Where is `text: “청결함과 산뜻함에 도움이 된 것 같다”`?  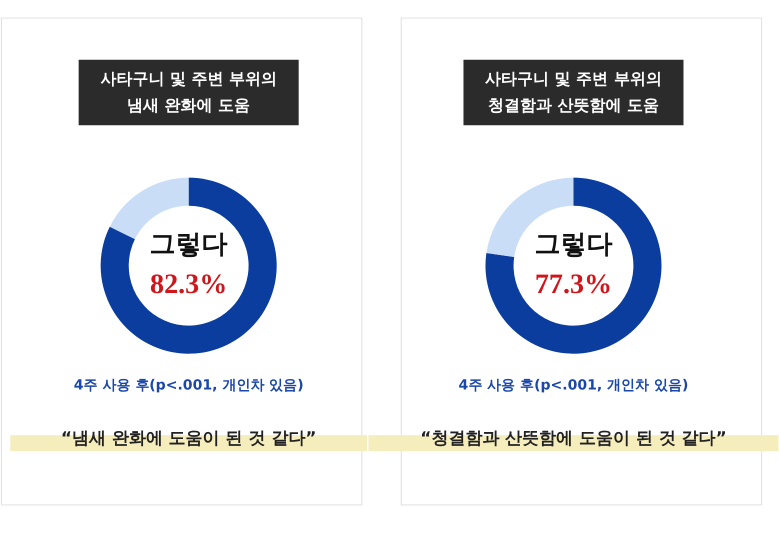 text: “청결함과 산뜻함에 도움이 된 것 같다” is located at coordinates (573, 438).